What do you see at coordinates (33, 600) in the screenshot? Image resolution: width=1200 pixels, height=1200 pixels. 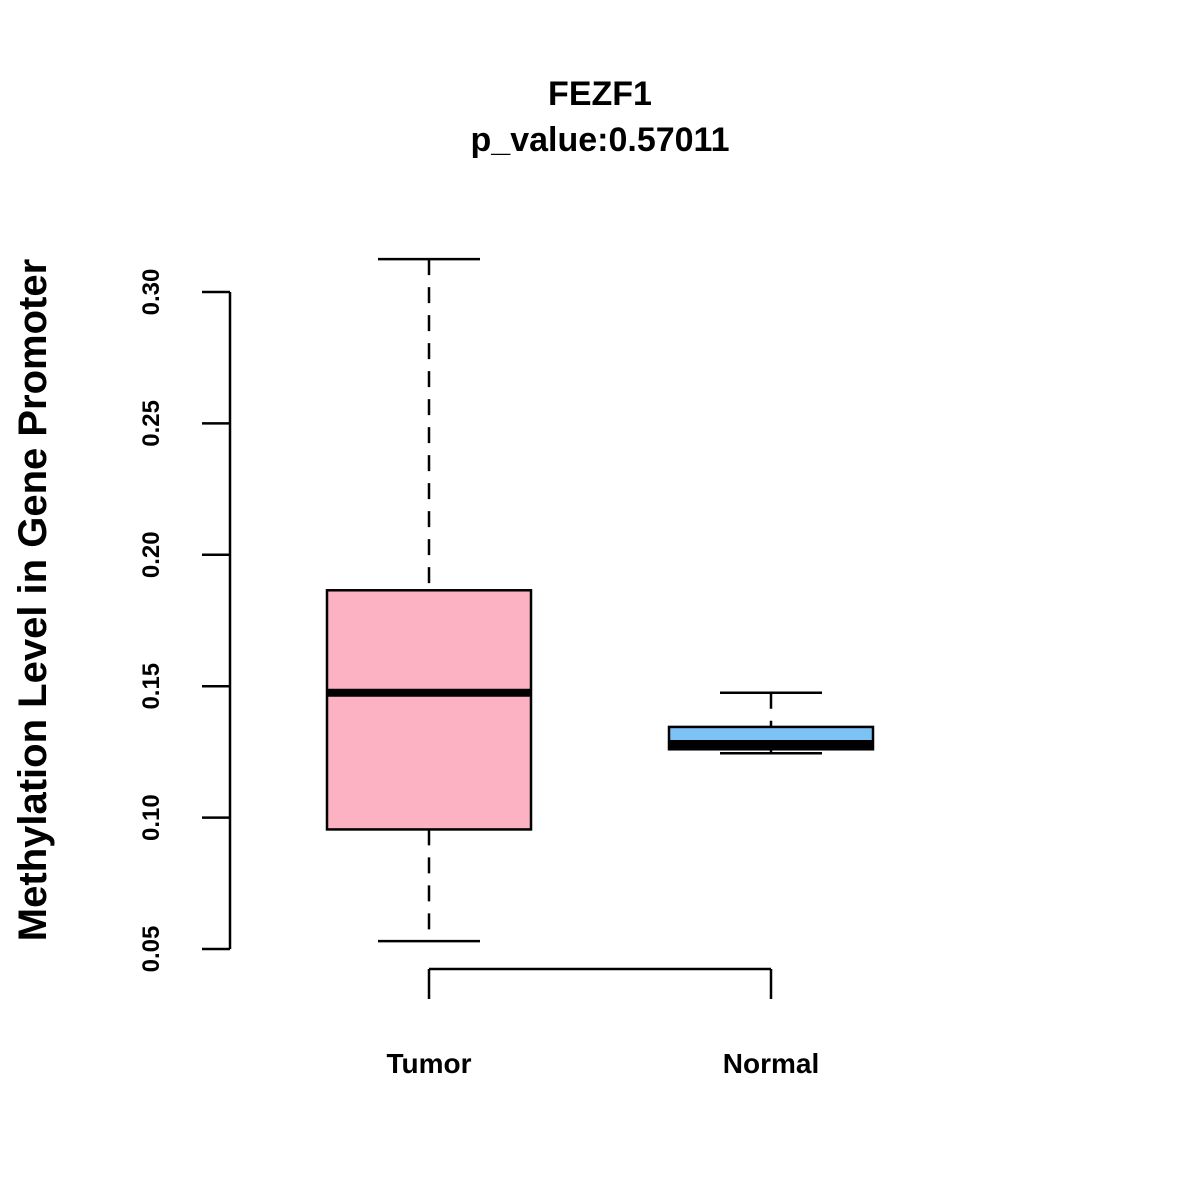 I see `y-axis-label: Methylation Level in Gene Promoter` at bounding box center [33, 600].